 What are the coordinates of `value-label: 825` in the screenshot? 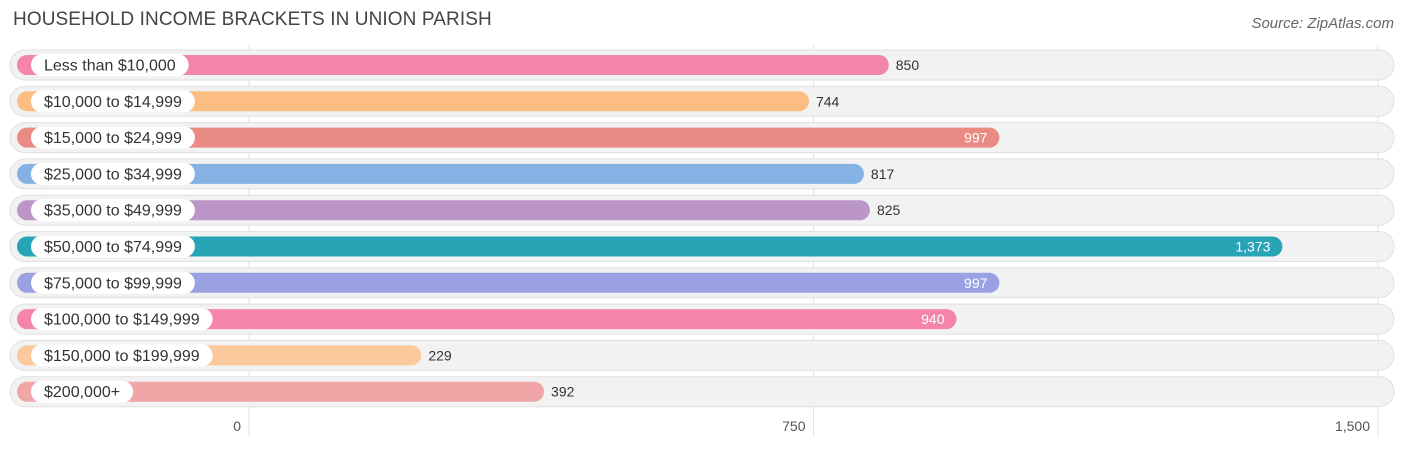 It's located at (889, 210).